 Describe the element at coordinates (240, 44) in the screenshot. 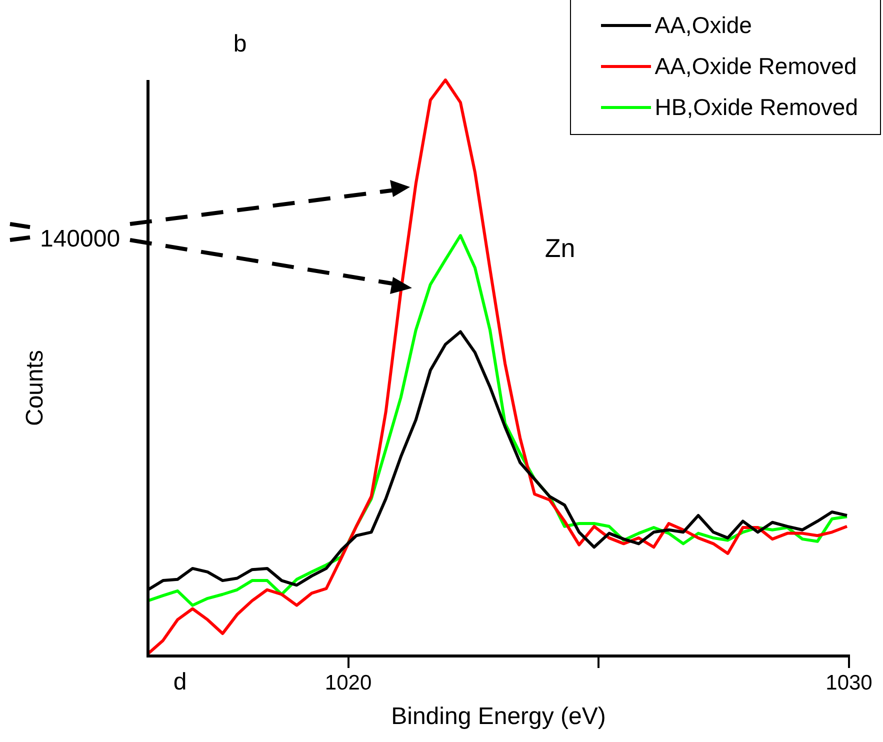

I see `text: b` at that location.